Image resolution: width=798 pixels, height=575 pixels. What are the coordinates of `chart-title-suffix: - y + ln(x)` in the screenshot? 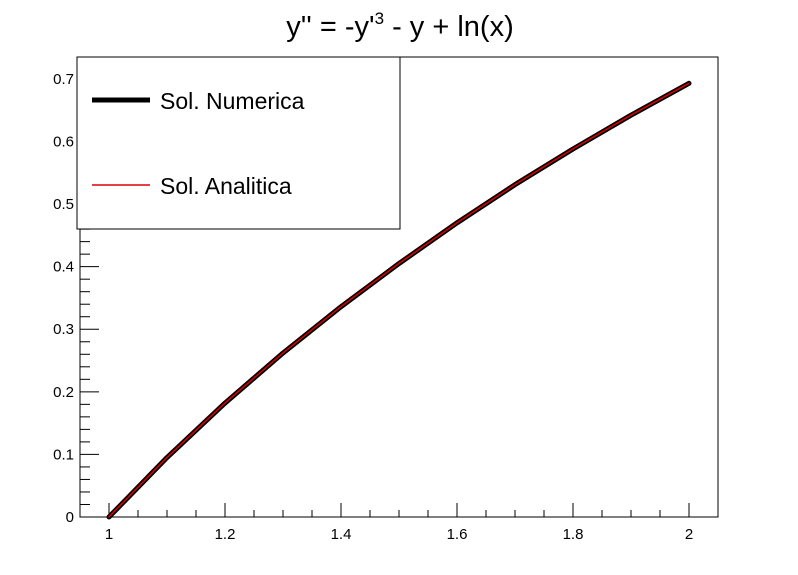 It's located at (449, 27).